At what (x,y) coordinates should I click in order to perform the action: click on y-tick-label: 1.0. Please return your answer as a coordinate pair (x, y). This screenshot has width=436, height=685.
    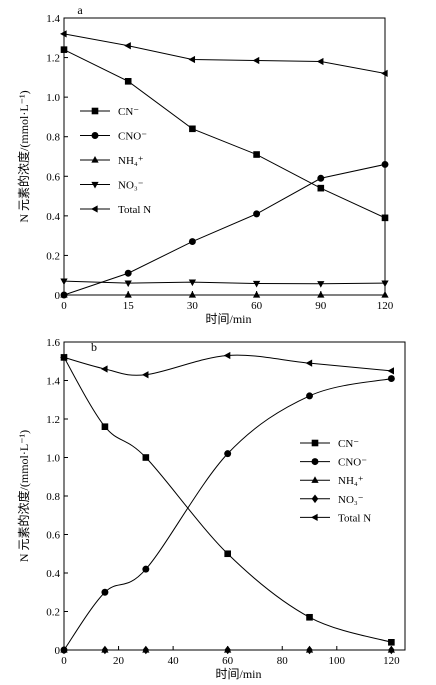
    Looking at the image, I should click on (53, 98).